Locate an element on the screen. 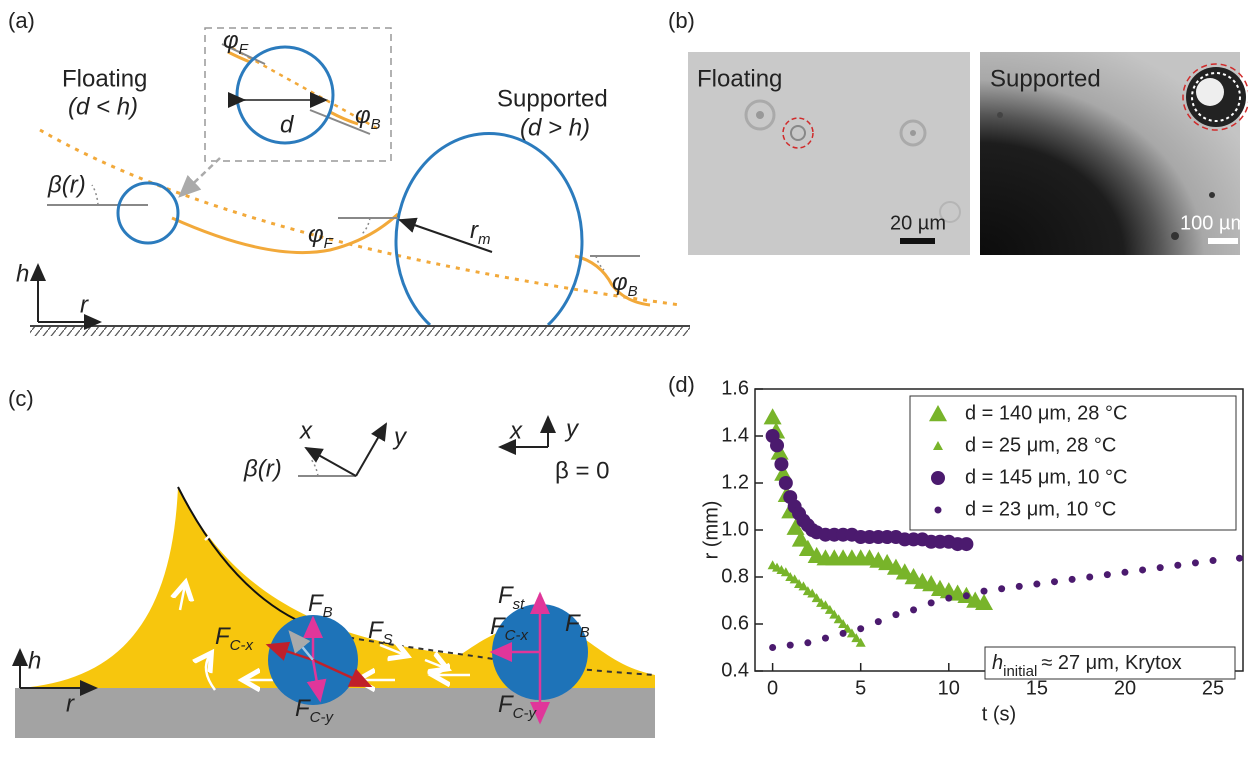 The width and height of the screenshot is (1248, 781). y-tick-label: 1.6 is located at coordinates (735, 388).